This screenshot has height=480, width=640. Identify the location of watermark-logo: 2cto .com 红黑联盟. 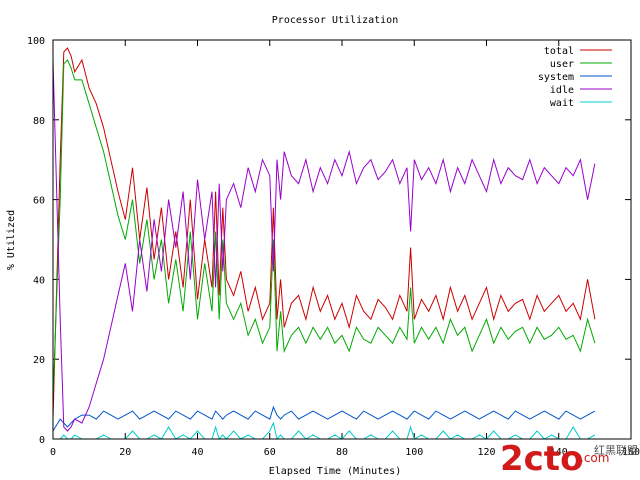
(569, 459).